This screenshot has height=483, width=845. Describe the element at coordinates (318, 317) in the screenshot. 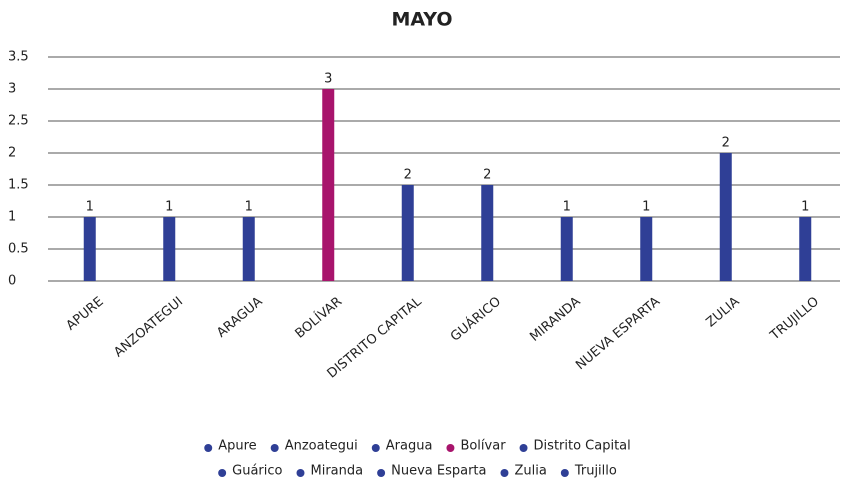

I see `x-tick-label: BOLÍVAR` at that location.